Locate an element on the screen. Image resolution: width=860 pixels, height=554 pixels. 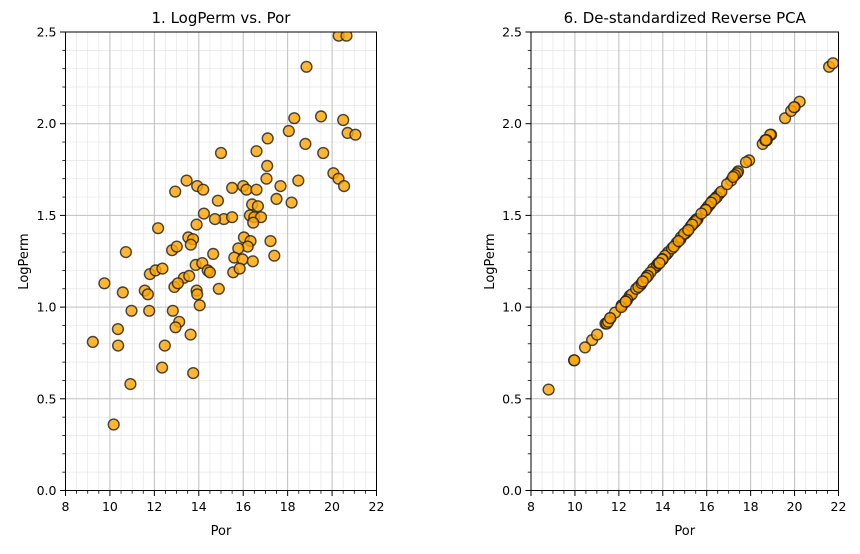
y-tick-label: 2.5 is located at coordinates (47, 32).